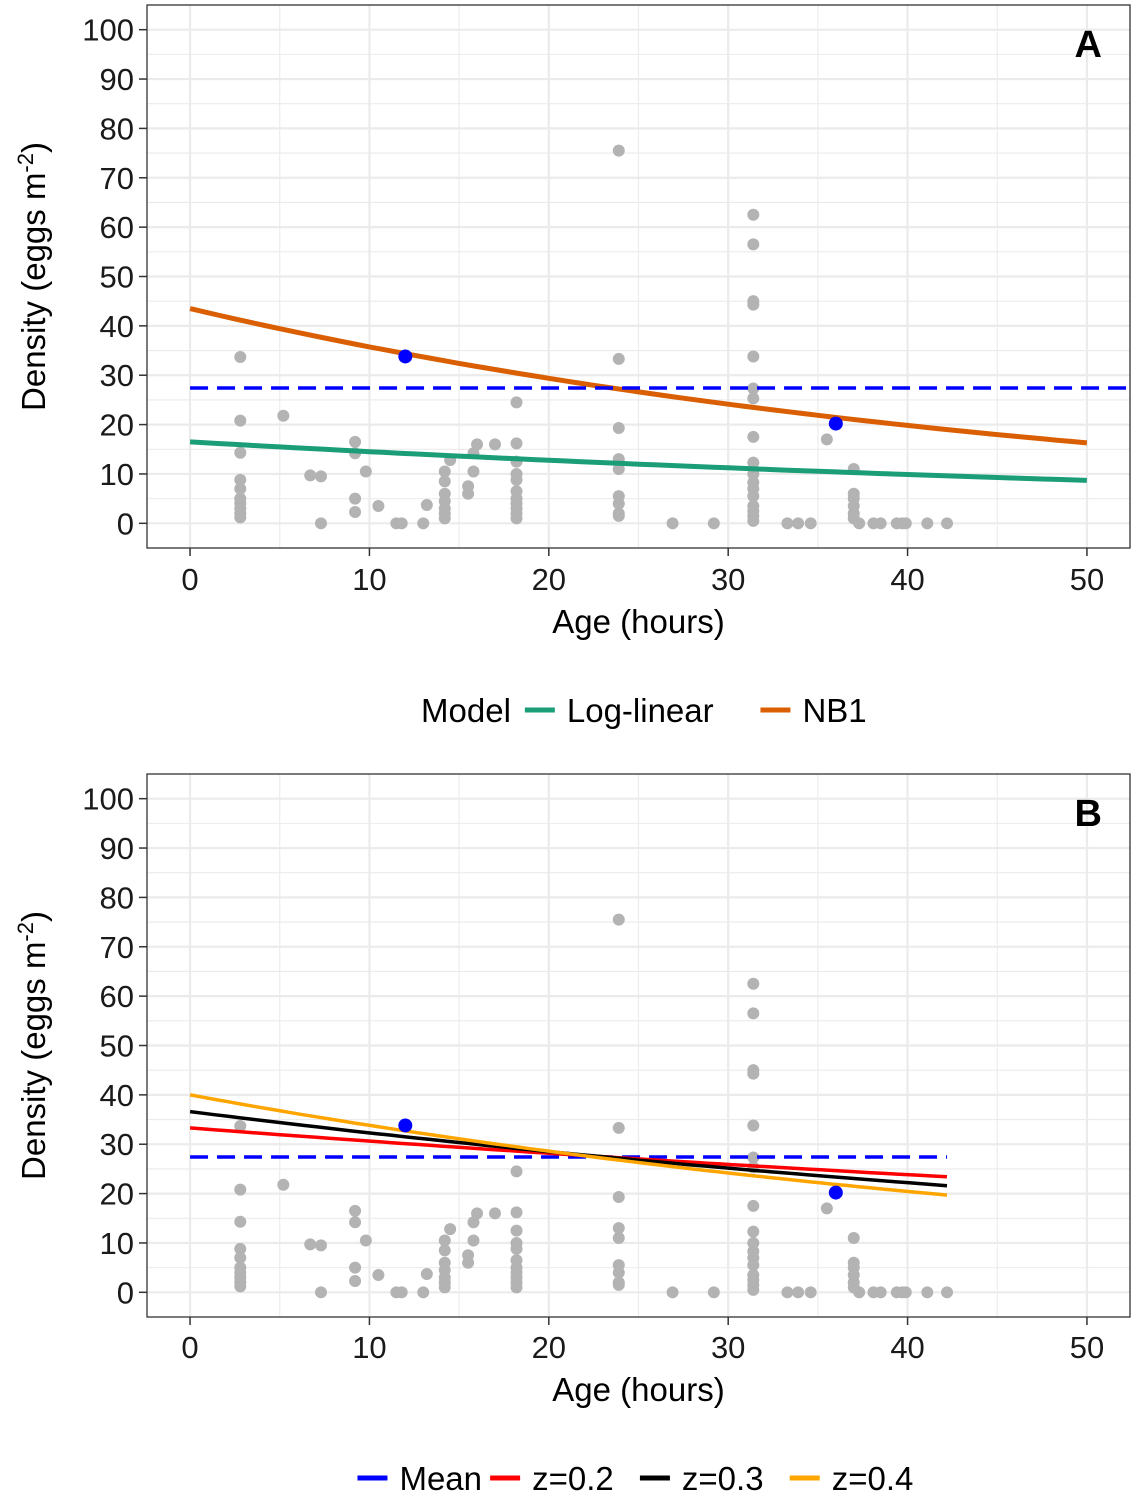 The height and width of the screenshot is (1495, 1131). Describe the element at coordinates (1088, 814) in the screenshot. I see `panel-label: B` at that location.